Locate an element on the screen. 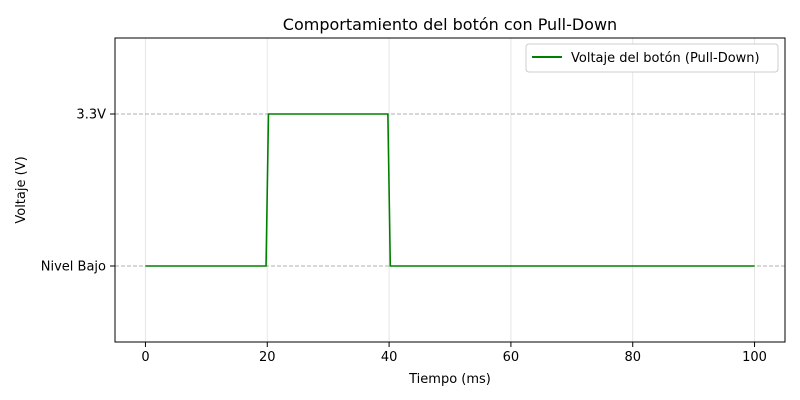 The width and height of the screenshot is (800, 400). x-tick-label: 100 is located at coordinates (754, 357).